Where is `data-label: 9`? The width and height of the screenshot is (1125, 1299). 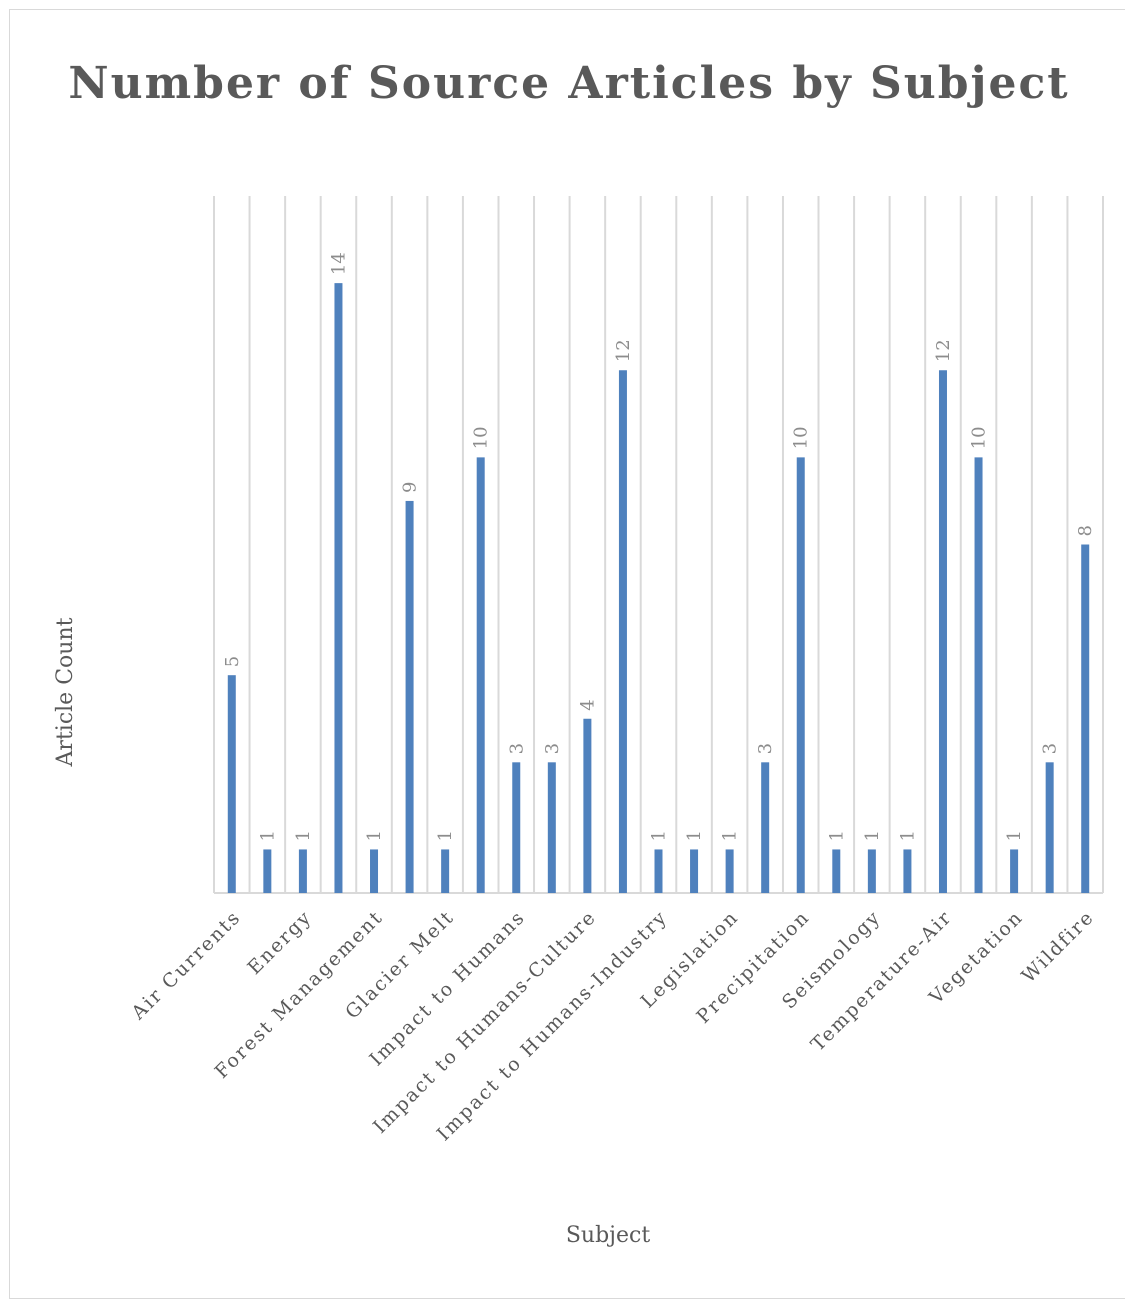 data-label: 9 is located at coordinates (410, 486).